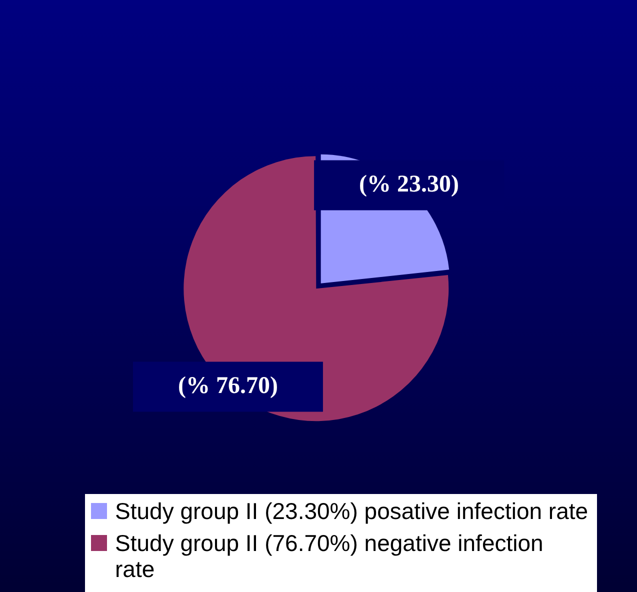 The image size is (637, 592). Describe the element at coordinates (352, 511) in the screenshot. I see `legend-label: Study group II (23.30%) posative infection rate` at that location.